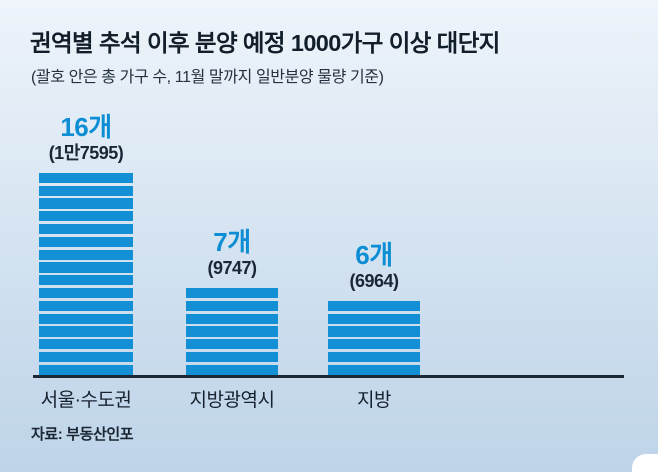  I want to click on total-label: (9747), so click(232, 268).